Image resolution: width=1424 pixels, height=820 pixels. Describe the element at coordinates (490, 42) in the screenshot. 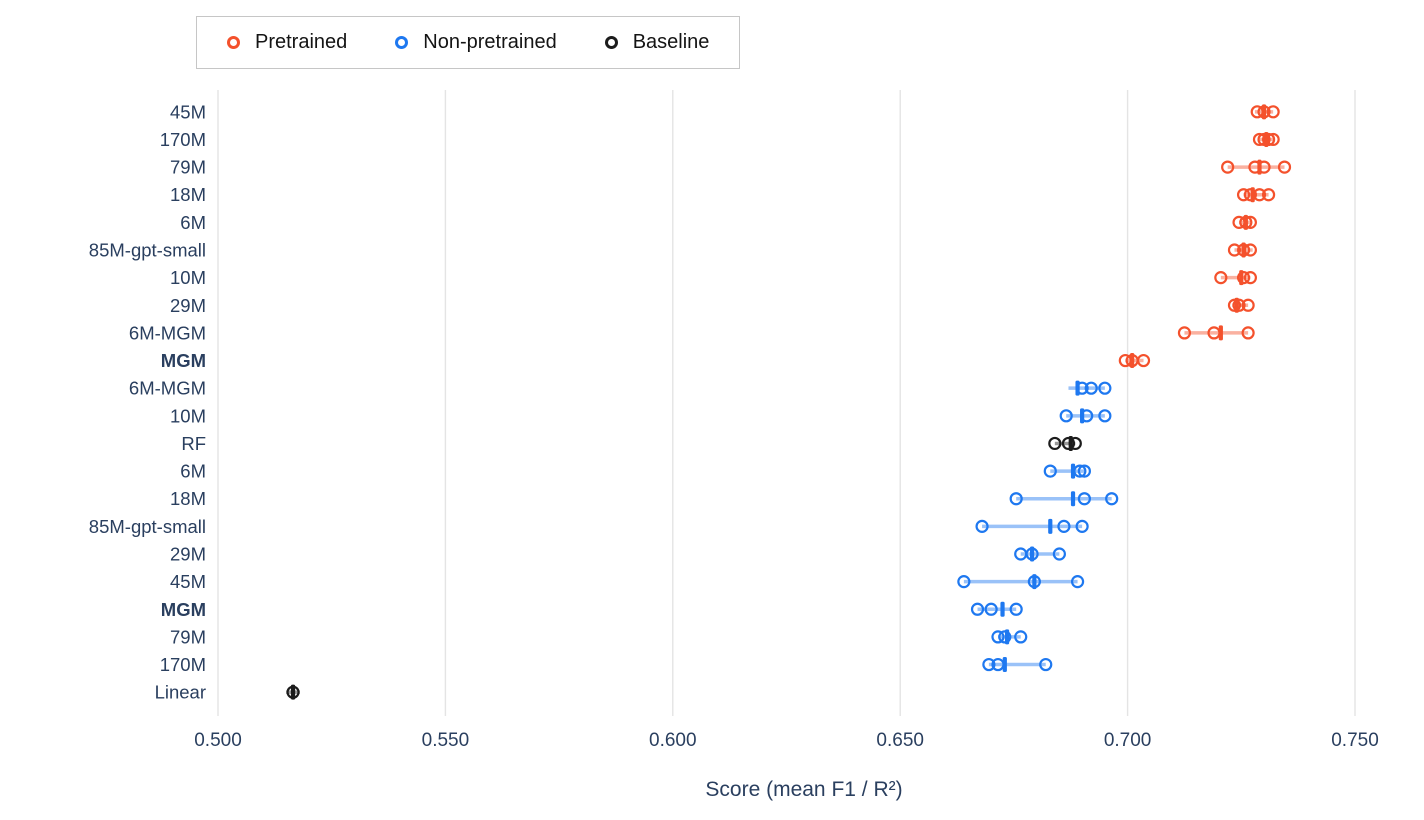

I see `legend-item-label: Non-pretrained` at that location.